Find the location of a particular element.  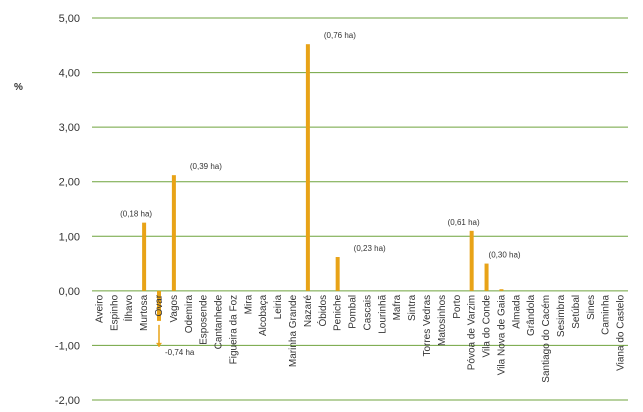

x-tick-label: Almada is located at coordinates (516, 311).